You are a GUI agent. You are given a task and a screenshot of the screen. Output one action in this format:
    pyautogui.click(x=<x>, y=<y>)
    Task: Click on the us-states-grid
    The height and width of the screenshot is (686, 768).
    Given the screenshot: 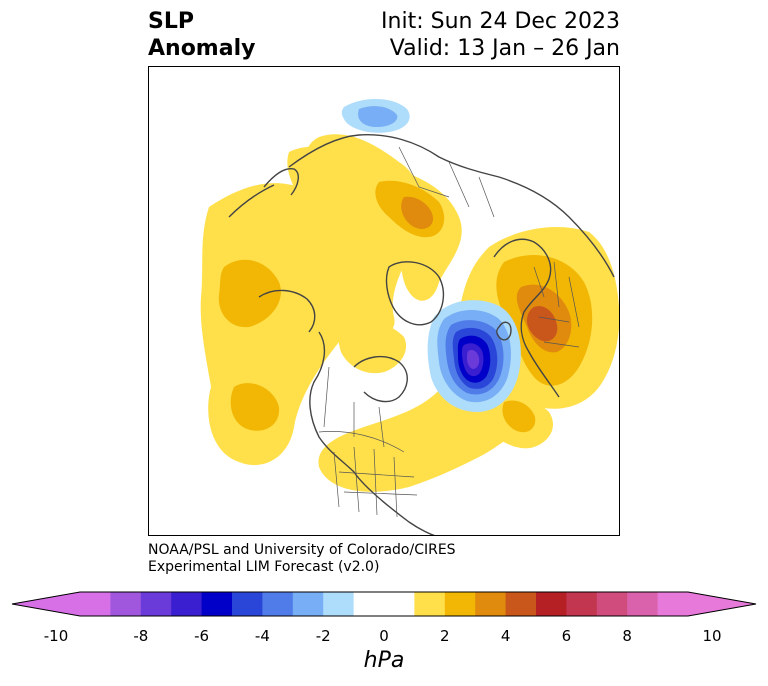 What is the action you would take?
    pyautogui.click(x=375, y=482)
    